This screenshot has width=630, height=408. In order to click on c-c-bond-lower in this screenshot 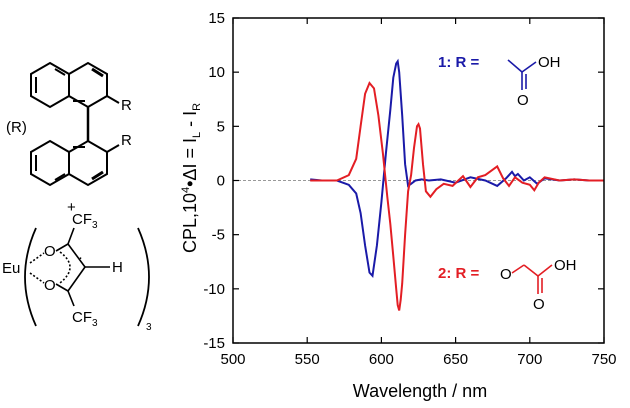, I will do `click(76, 279)`.